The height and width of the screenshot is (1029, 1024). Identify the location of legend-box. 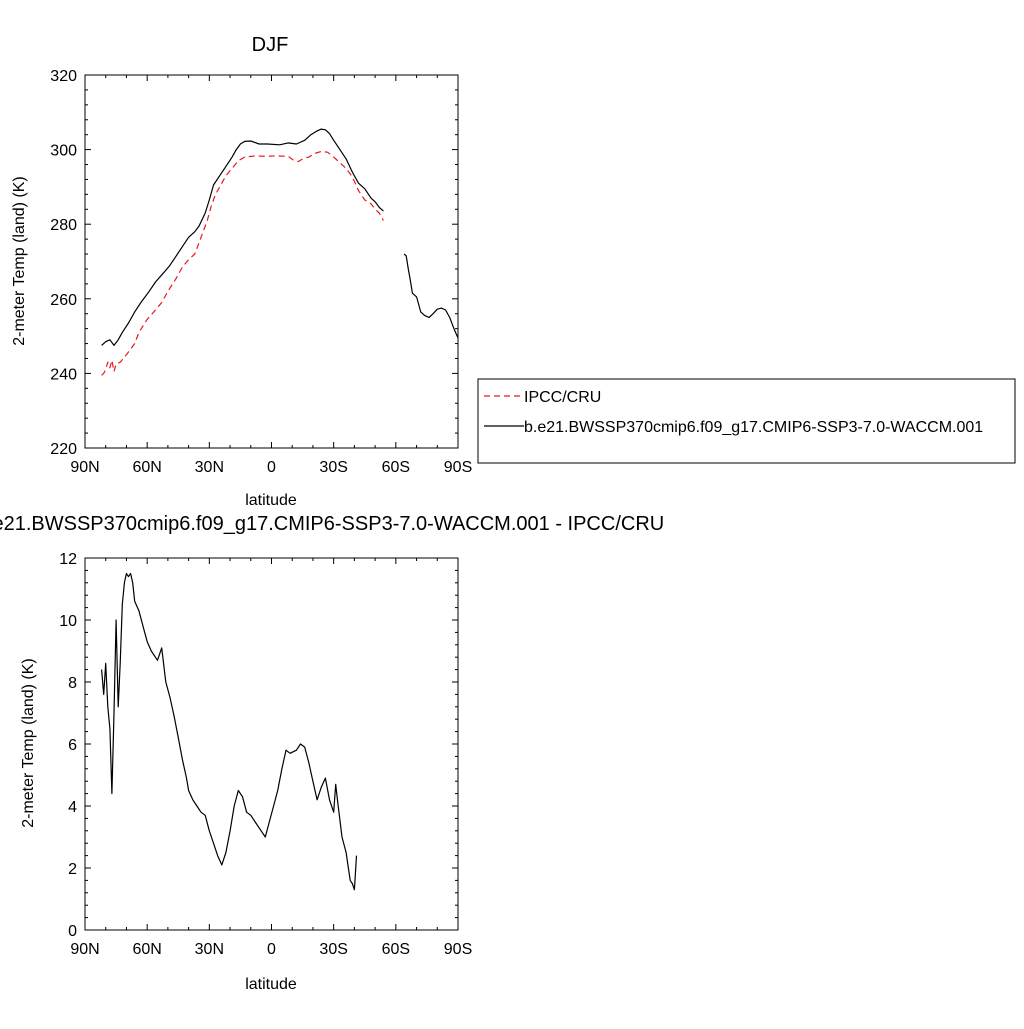
(746, 421).